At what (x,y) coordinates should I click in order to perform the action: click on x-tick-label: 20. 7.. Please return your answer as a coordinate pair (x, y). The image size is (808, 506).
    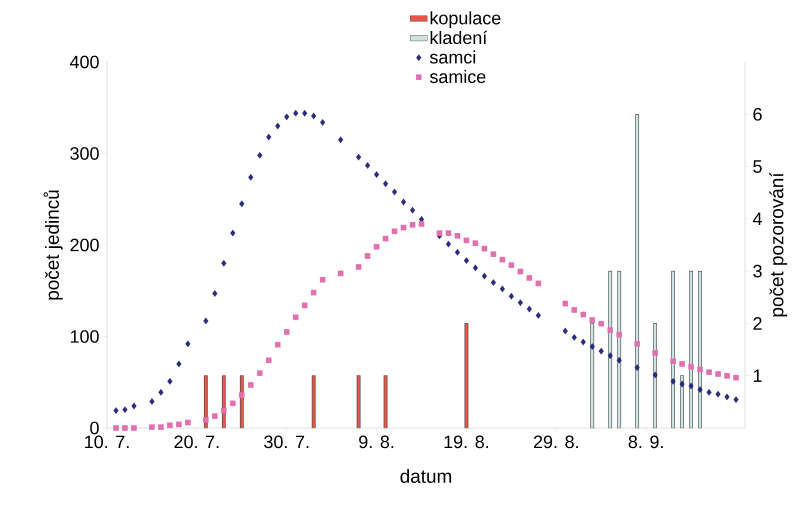
    Looking at the image, I should click on (196, 442).